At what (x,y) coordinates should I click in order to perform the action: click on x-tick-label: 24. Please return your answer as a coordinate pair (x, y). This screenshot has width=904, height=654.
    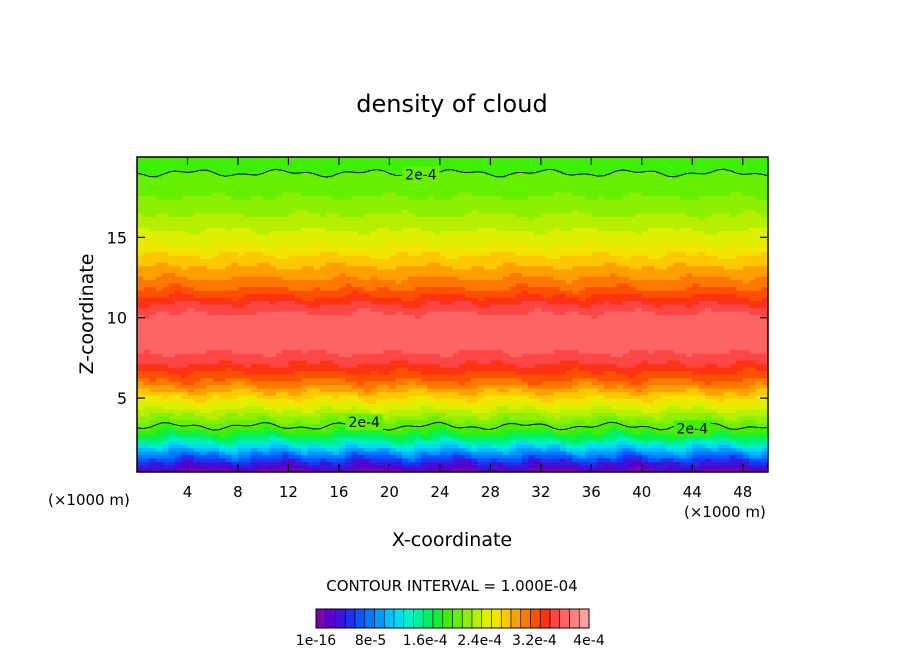
    Looking at the image, I should click on (439, 492).